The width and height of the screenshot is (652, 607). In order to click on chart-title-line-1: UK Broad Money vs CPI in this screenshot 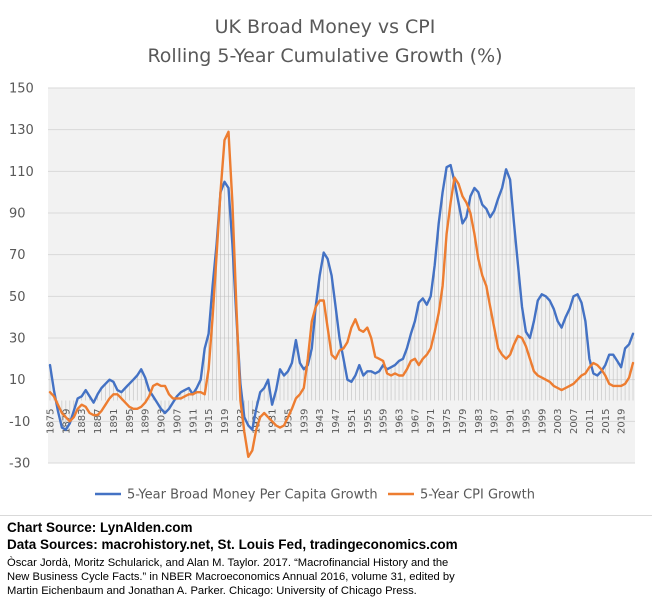, I will do `click(325, 27)`.